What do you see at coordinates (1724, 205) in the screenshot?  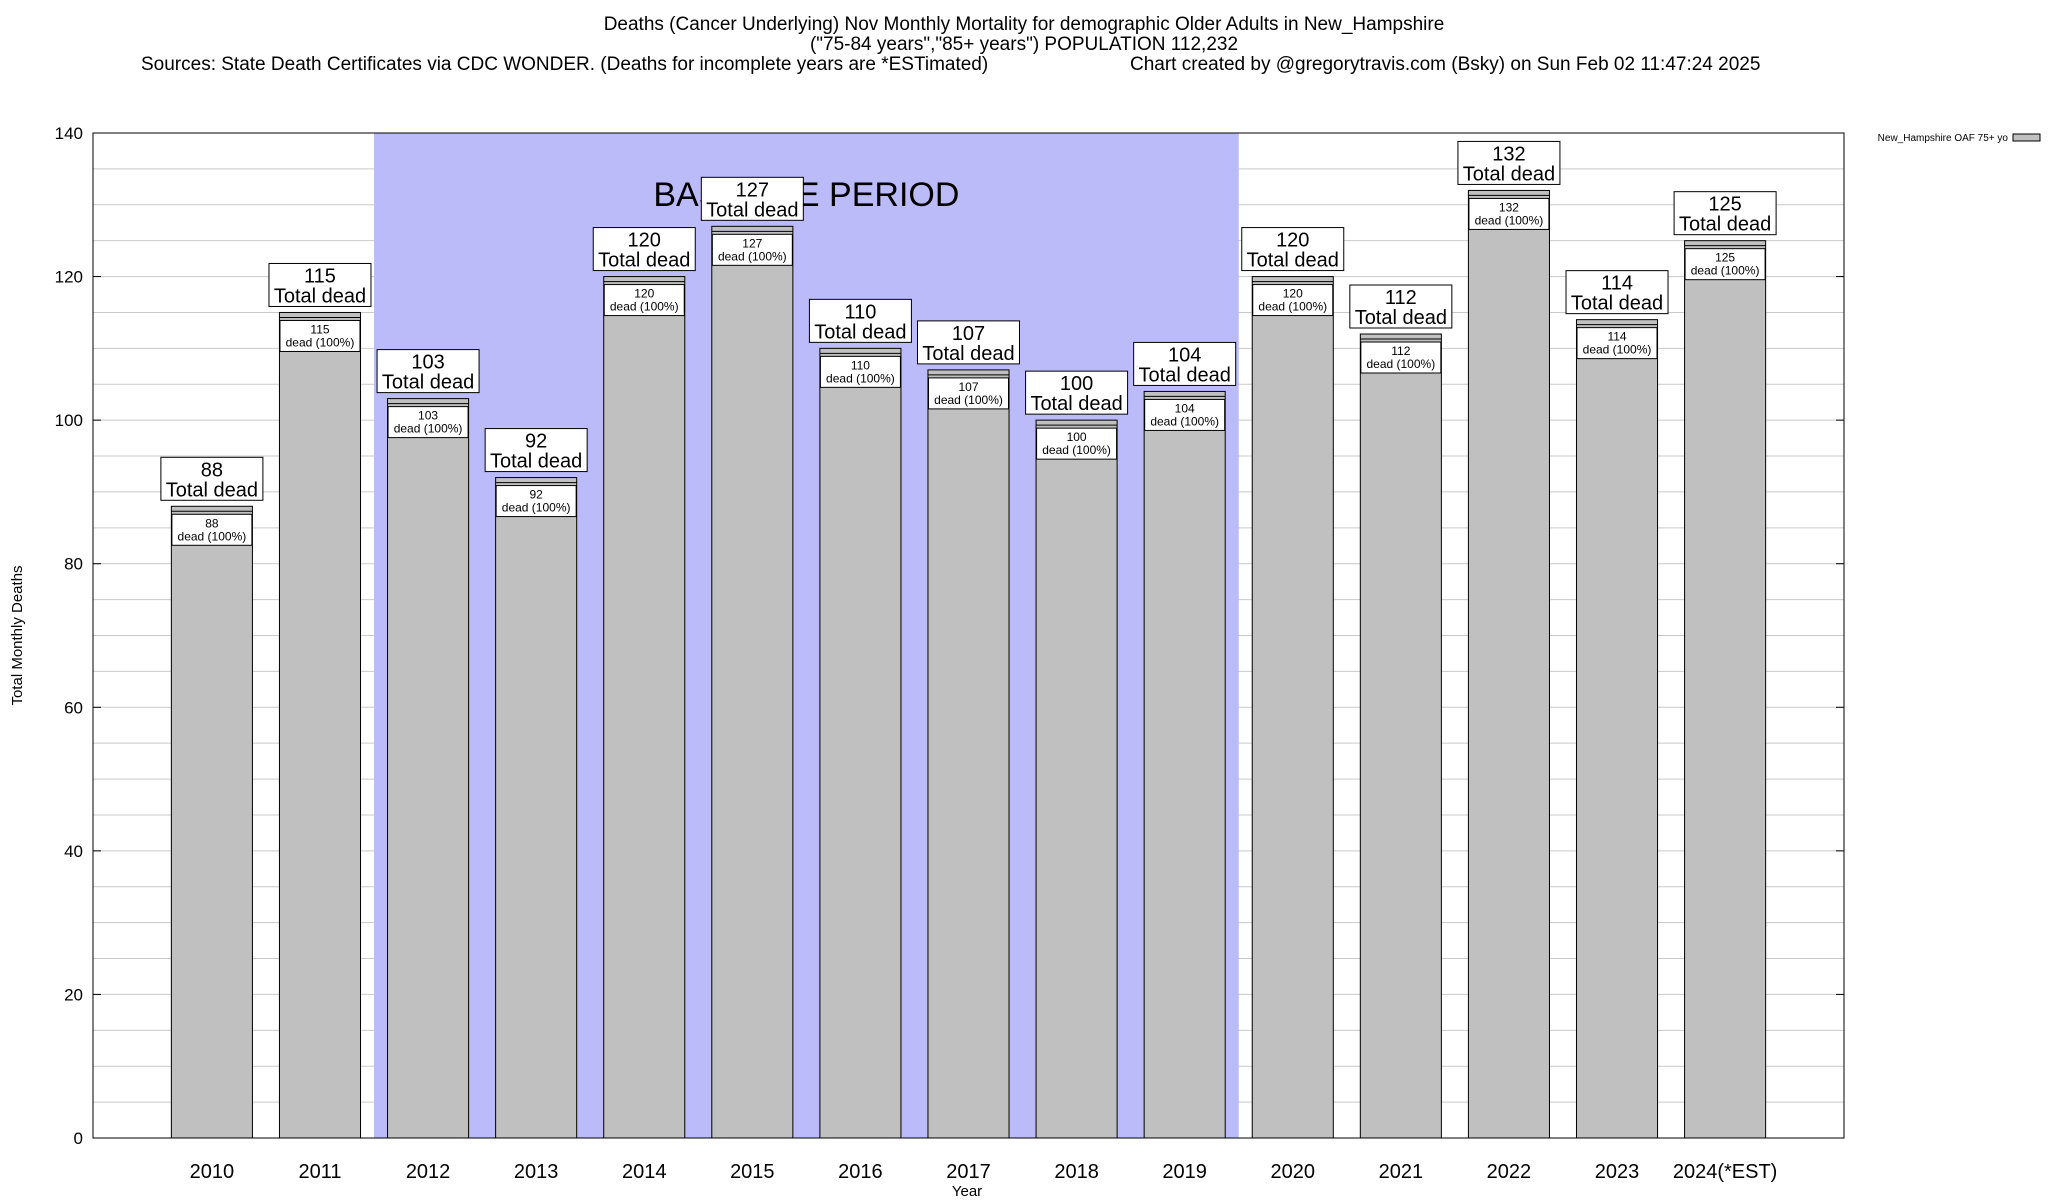 I see `top-value-label: 125` at bounding box center [1724, 205].